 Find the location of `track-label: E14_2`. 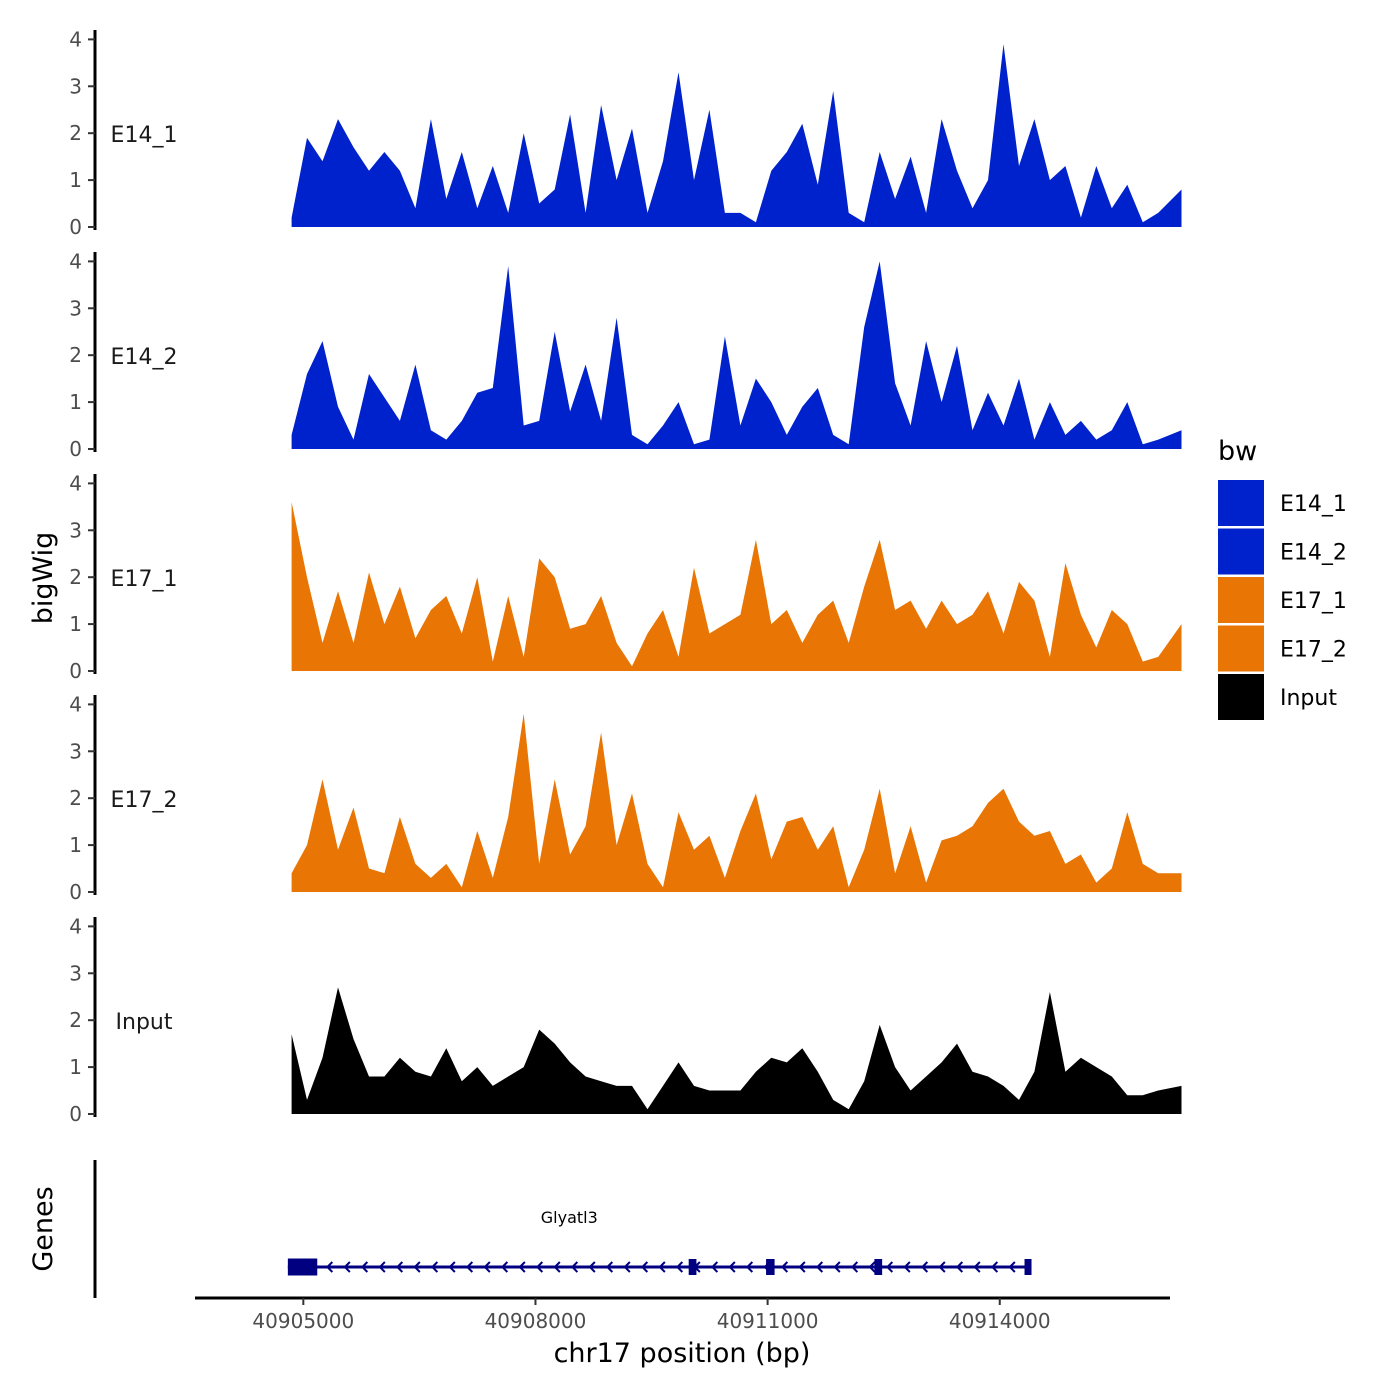

track-label: E14_2 is located at coordinates (144, 357).